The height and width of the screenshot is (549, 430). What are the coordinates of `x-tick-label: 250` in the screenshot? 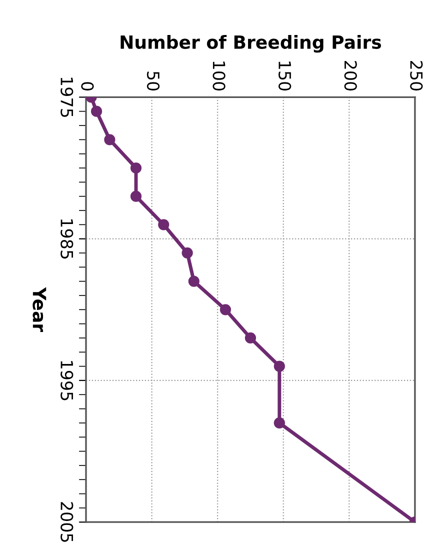 It's located at (416, 76).